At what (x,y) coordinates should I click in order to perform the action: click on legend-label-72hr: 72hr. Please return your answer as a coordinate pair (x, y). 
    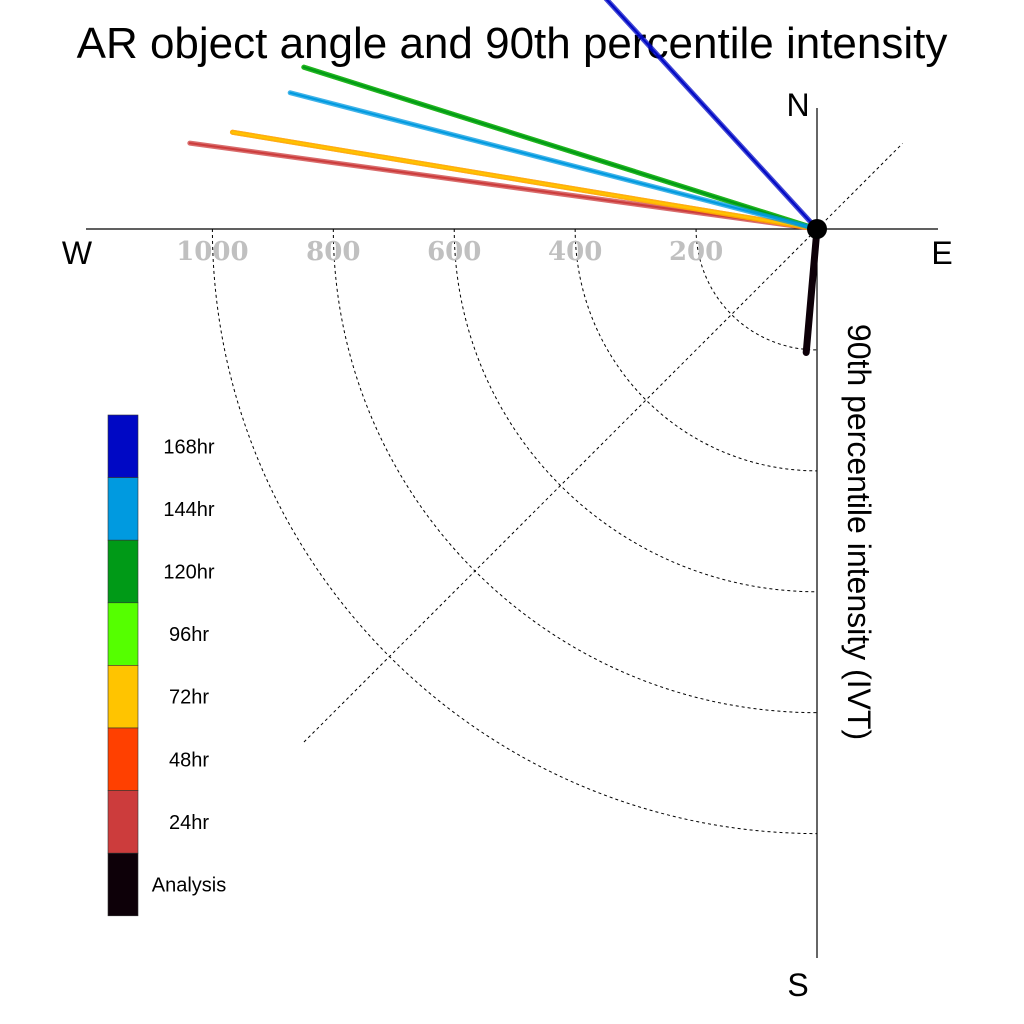
    Looking at the image, I should click on (189, 698).